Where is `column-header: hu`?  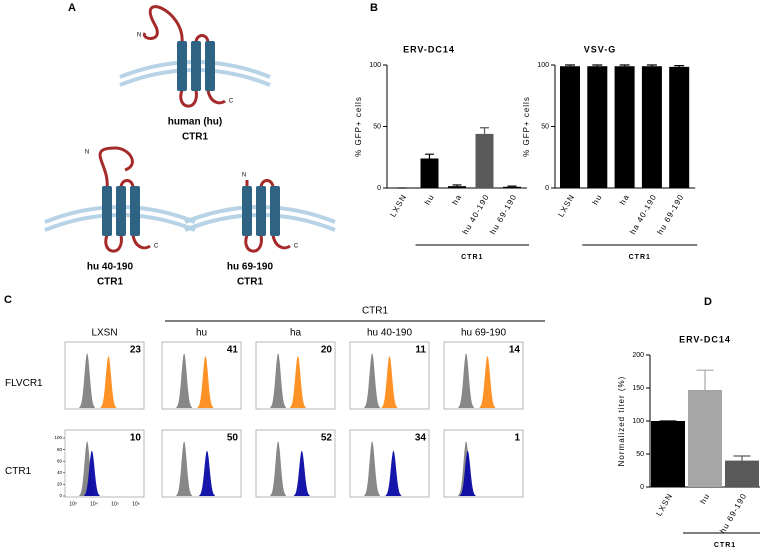
column-header: hu is located at coordinates (201, 333).